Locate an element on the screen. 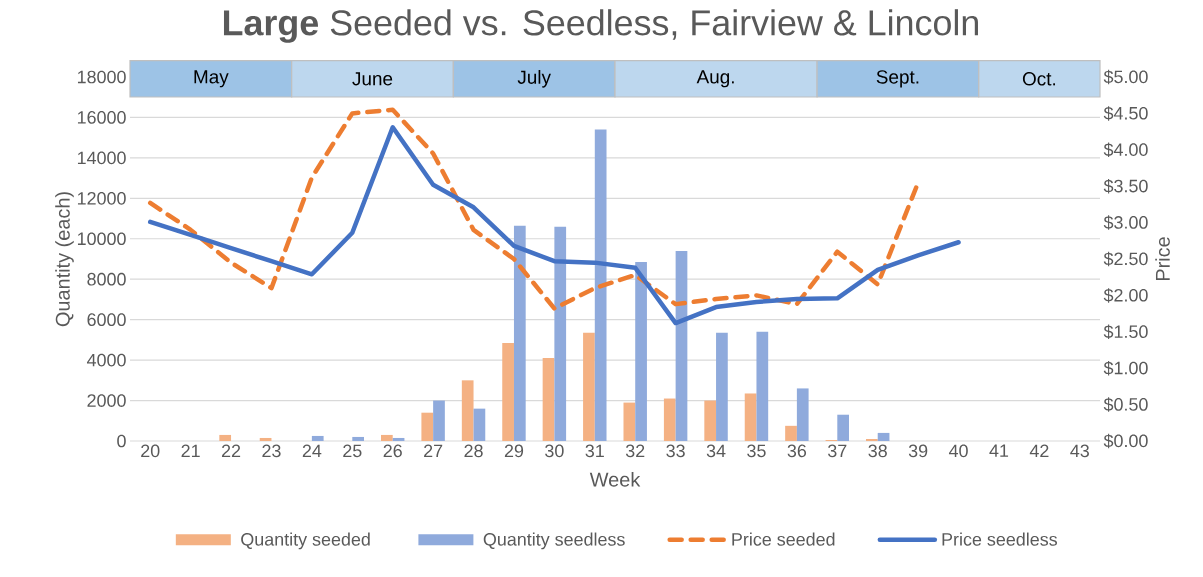 The width and height of the screenshot is (1203, 577). x-tick-label: 32 is located at coordinates (635, 451).